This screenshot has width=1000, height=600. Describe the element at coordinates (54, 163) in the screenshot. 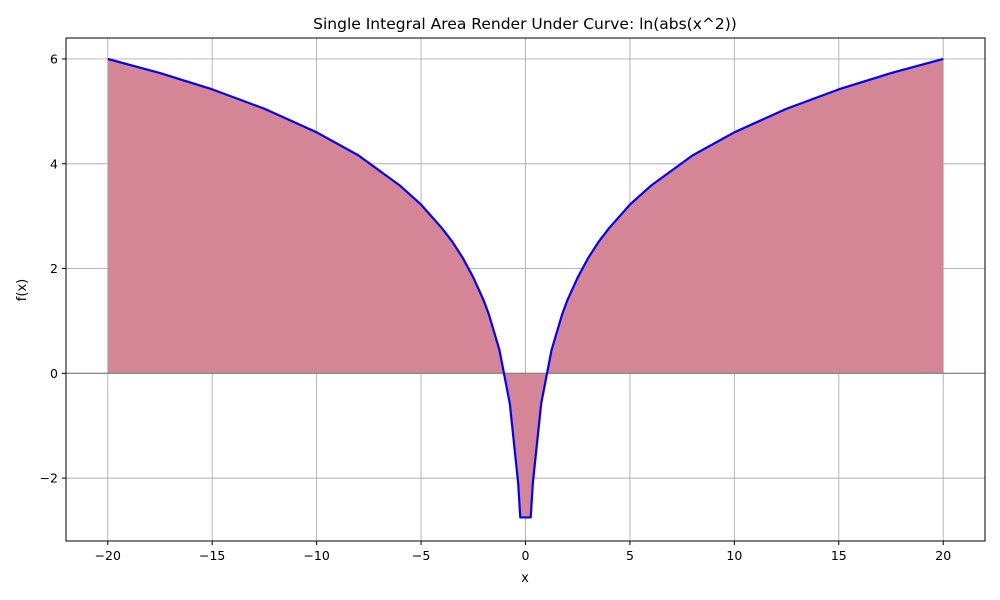

I see `y-tick-label: 4` at that location.